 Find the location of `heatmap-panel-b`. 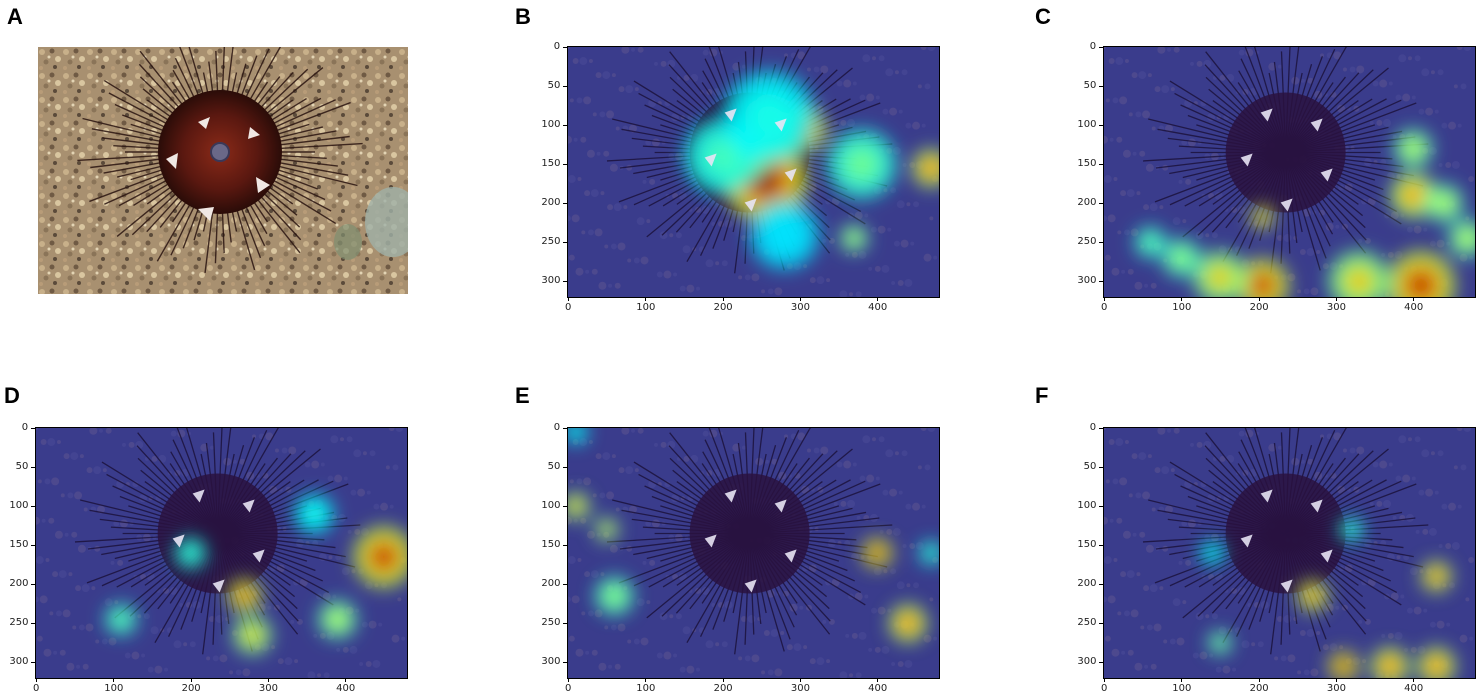

heatmap-panel-b is located at coordinates (753, 172).